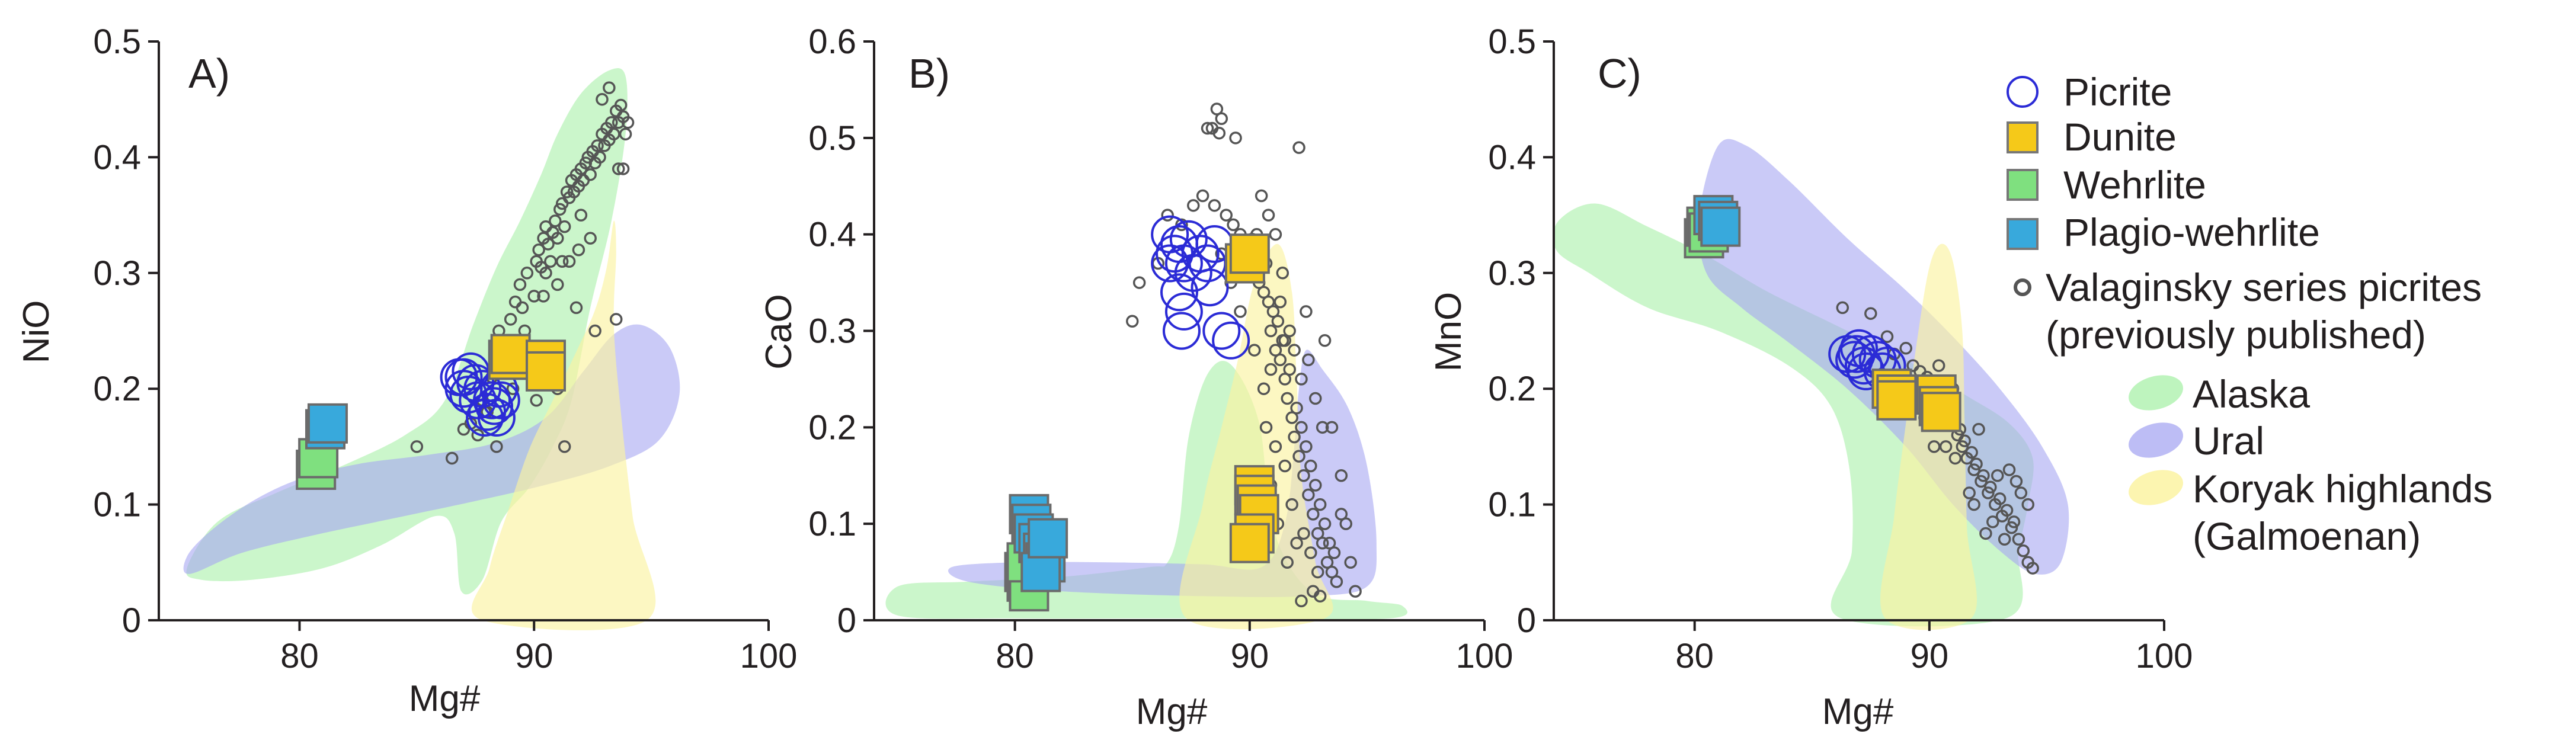  I want to click on legend-plagio-wehrlite-label: Plagio-wehrlite, so click(2191, 232).